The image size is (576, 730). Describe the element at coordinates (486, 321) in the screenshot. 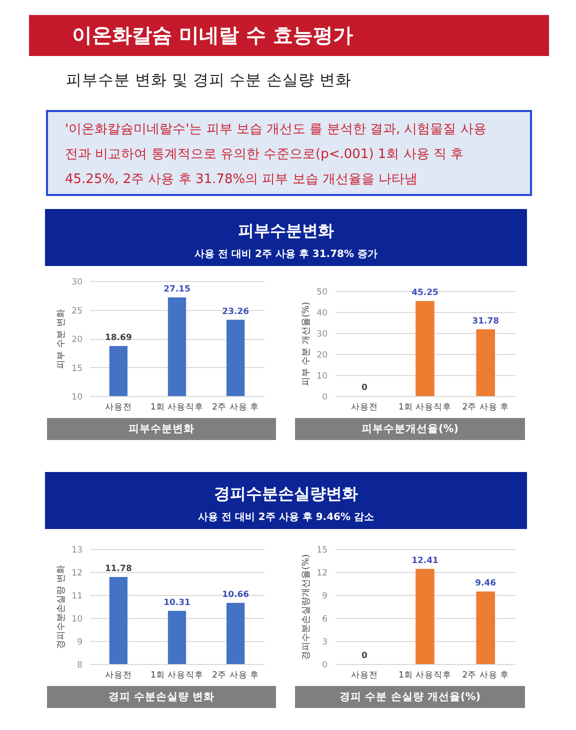

I see `data-label: 31.78` at that location.